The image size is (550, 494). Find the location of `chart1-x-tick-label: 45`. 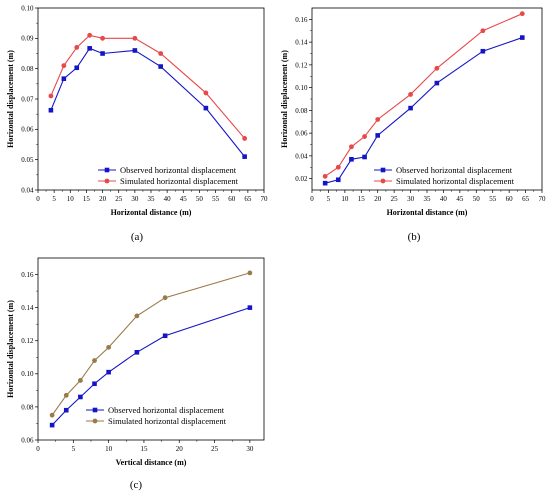

chart1-x-tick-label: 45 is located at coordinates (460, 199).